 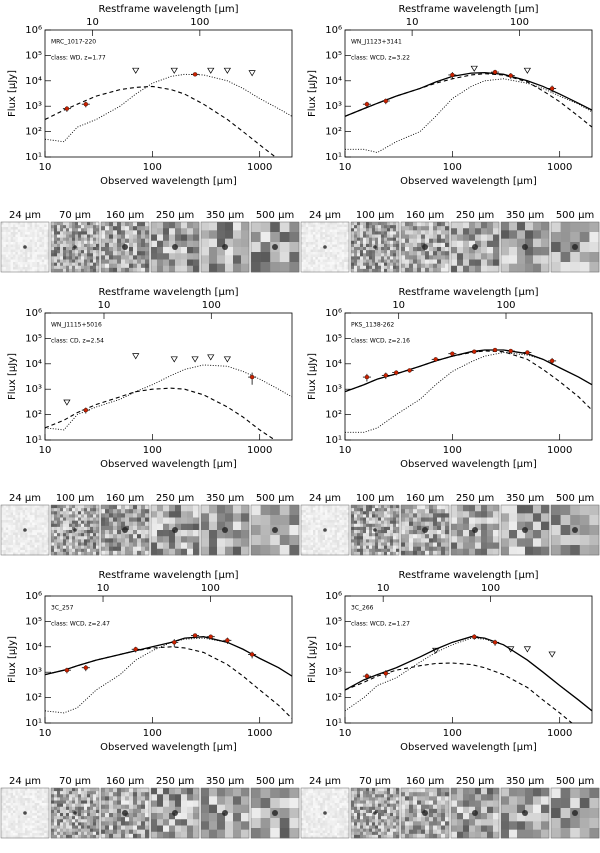 What do you see at coordinates (475, 215) in the screenshot?
I see `cutout-label: 250 μm` at bounding box center [475, 215].